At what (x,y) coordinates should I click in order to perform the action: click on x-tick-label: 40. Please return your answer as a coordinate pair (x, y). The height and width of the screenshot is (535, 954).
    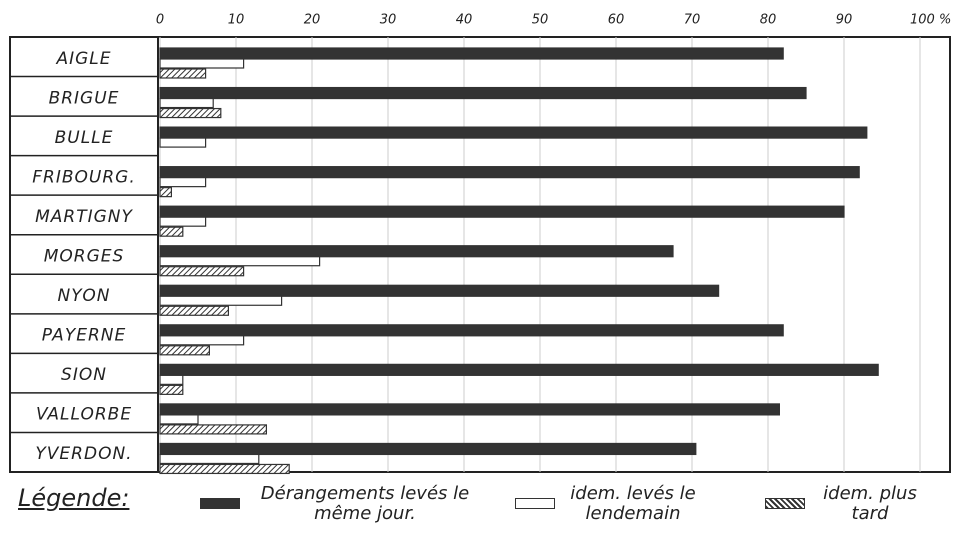
    Looking at the image, I should click on (464, 20).